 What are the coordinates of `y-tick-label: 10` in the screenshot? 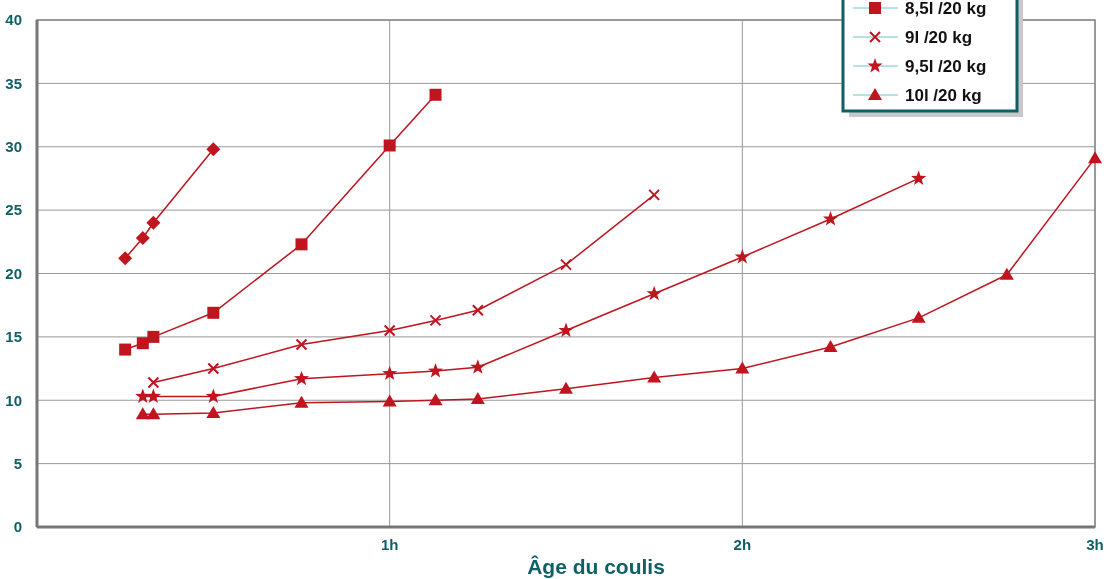 It's located at (13, 400).